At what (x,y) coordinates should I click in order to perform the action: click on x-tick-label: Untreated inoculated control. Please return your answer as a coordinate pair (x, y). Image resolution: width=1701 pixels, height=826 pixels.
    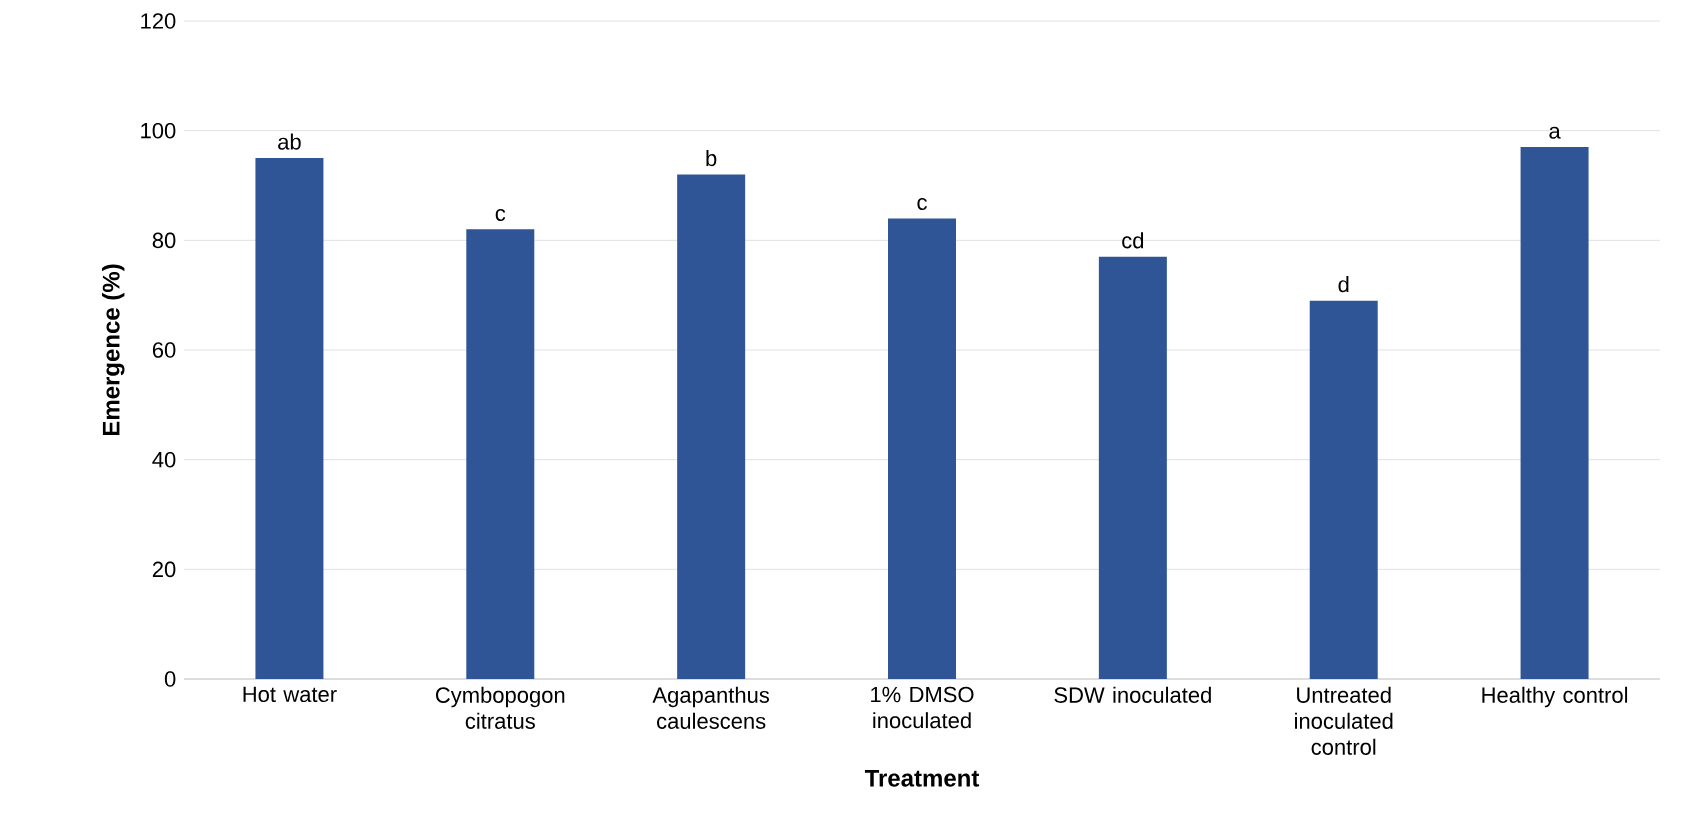
    Looking at the image, I should click on (1344, 720).